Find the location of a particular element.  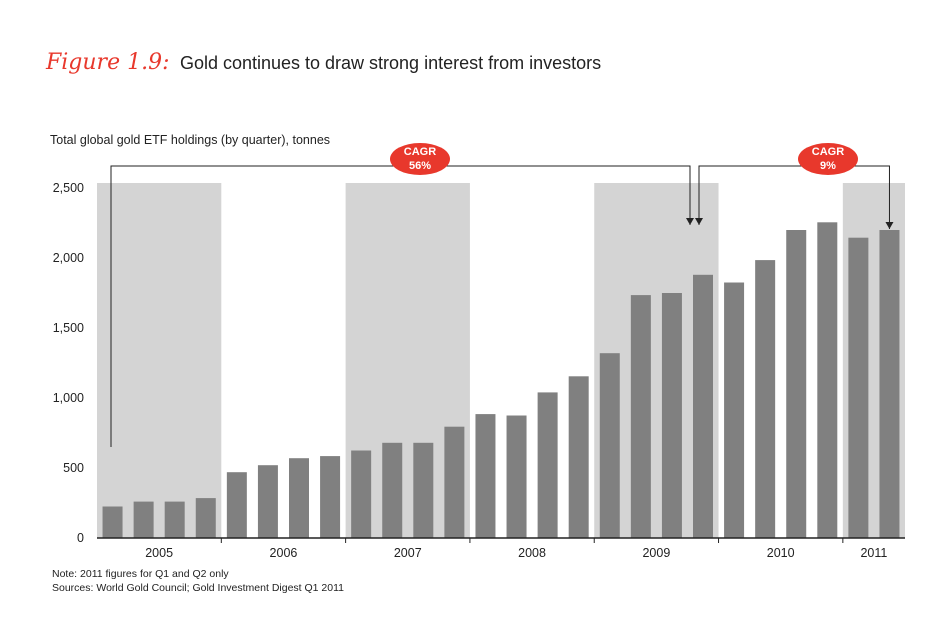

figure-label: Figure 1.9: is located at coordinates (108, 62).